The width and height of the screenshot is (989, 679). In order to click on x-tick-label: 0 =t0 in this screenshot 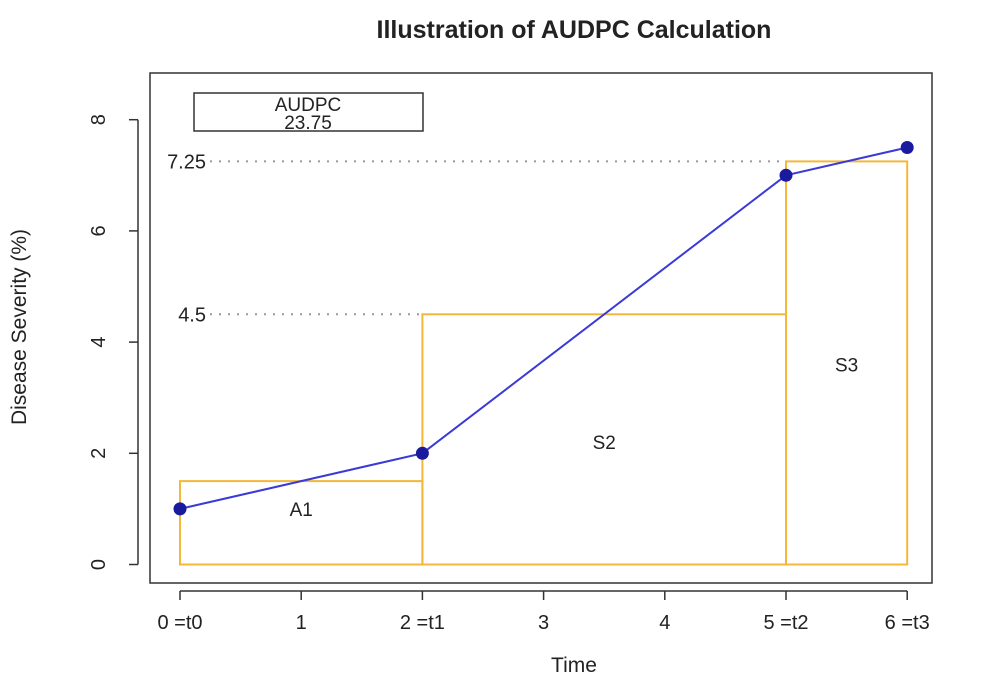, I will do `click(179, 623)`.